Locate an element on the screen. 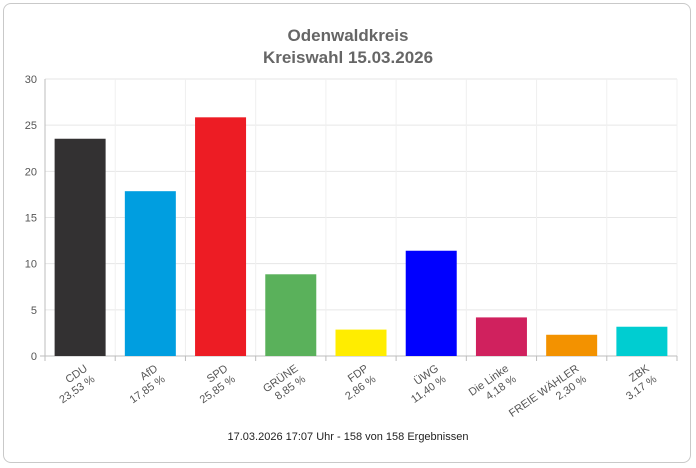  y-tick-label: 20 is located at coordinates (31, 172).